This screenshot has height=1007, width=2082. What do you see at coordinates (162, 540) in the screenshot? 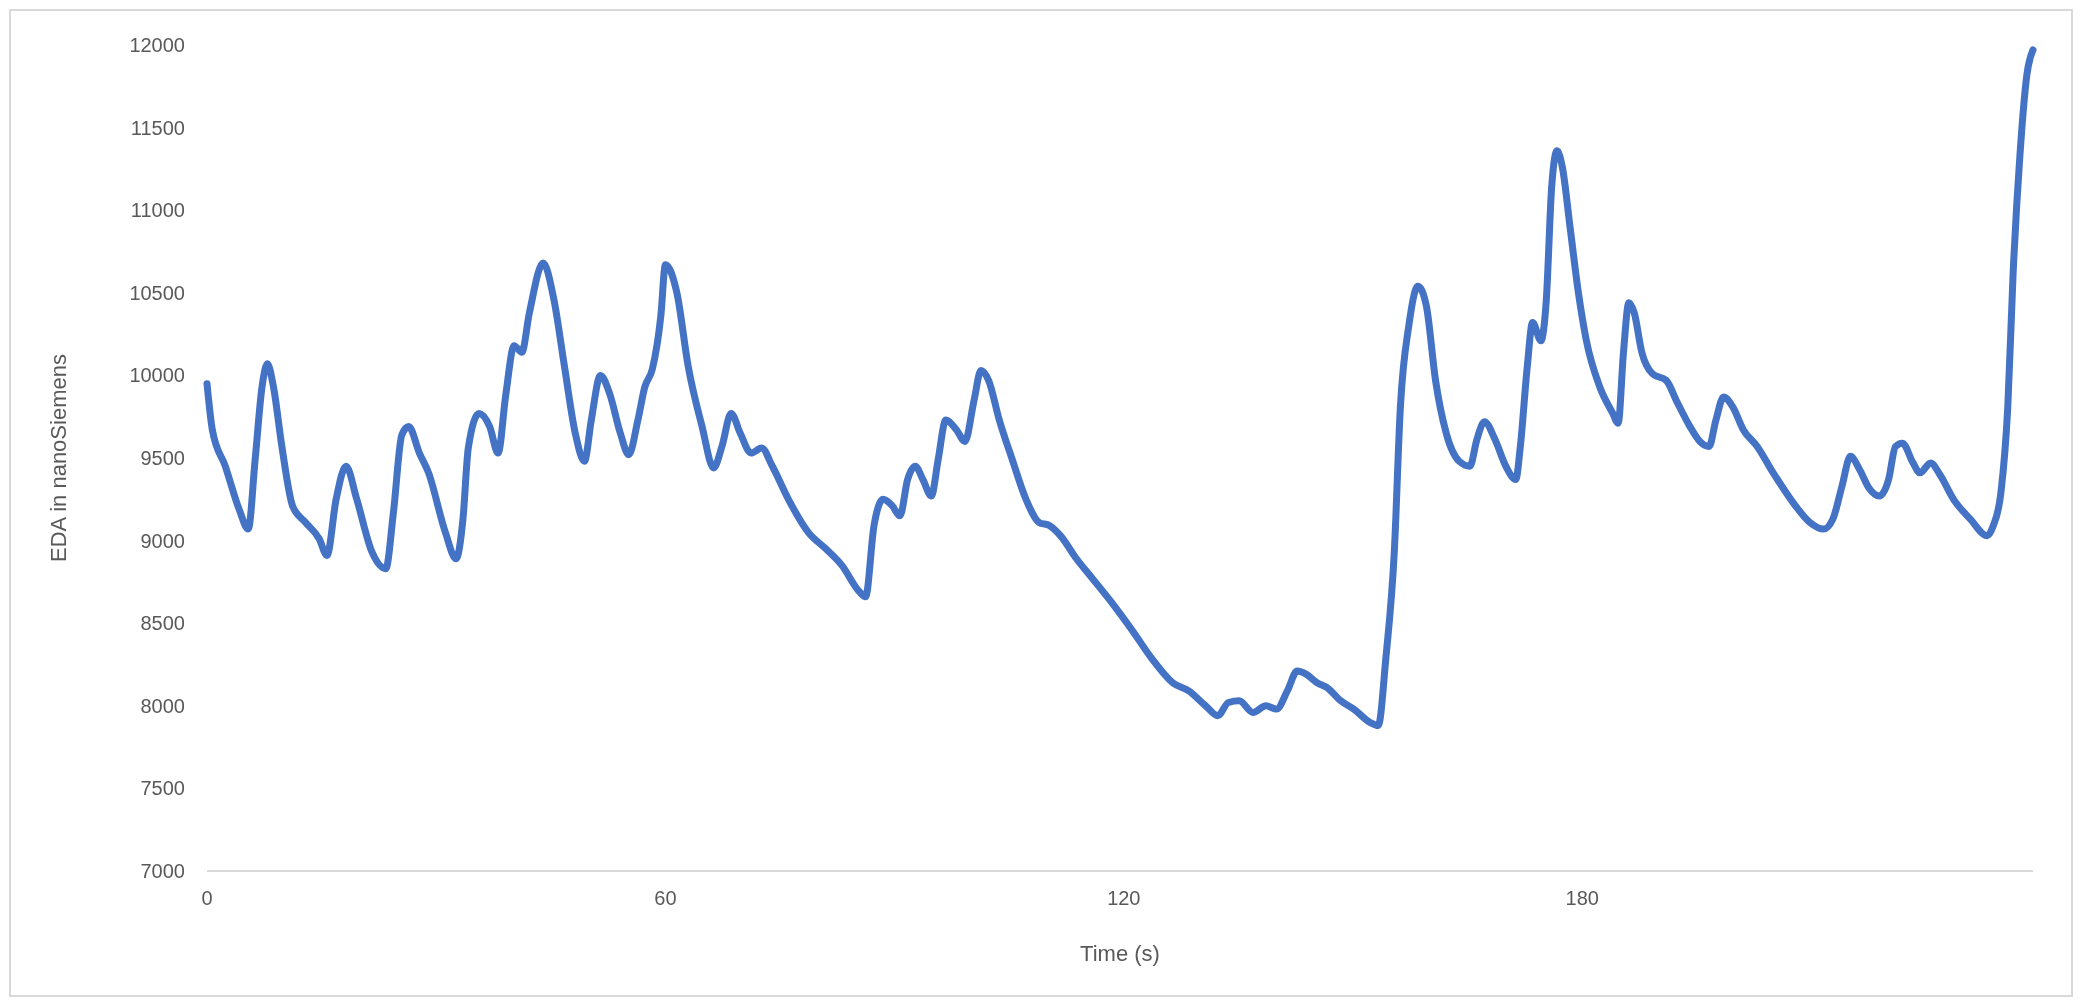
I see `y-tick-label: 9000` at bounding box center [162, 540].